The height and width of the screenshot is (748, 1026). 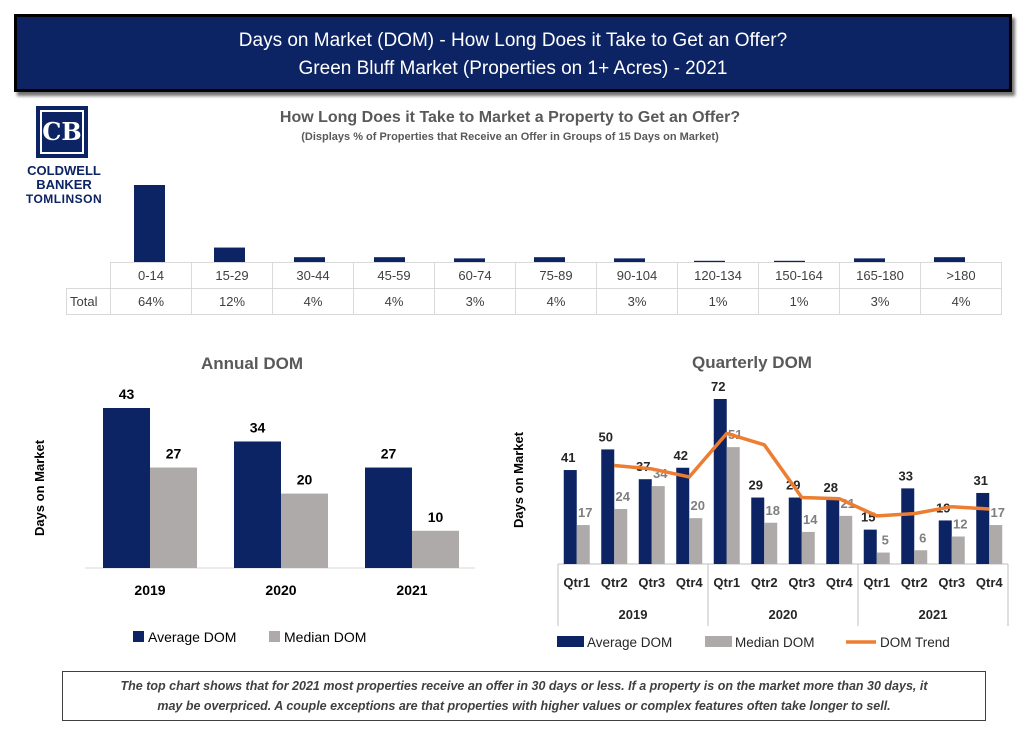 I want to click on quarterly-average-label: 28, so click(x=831, y=487).